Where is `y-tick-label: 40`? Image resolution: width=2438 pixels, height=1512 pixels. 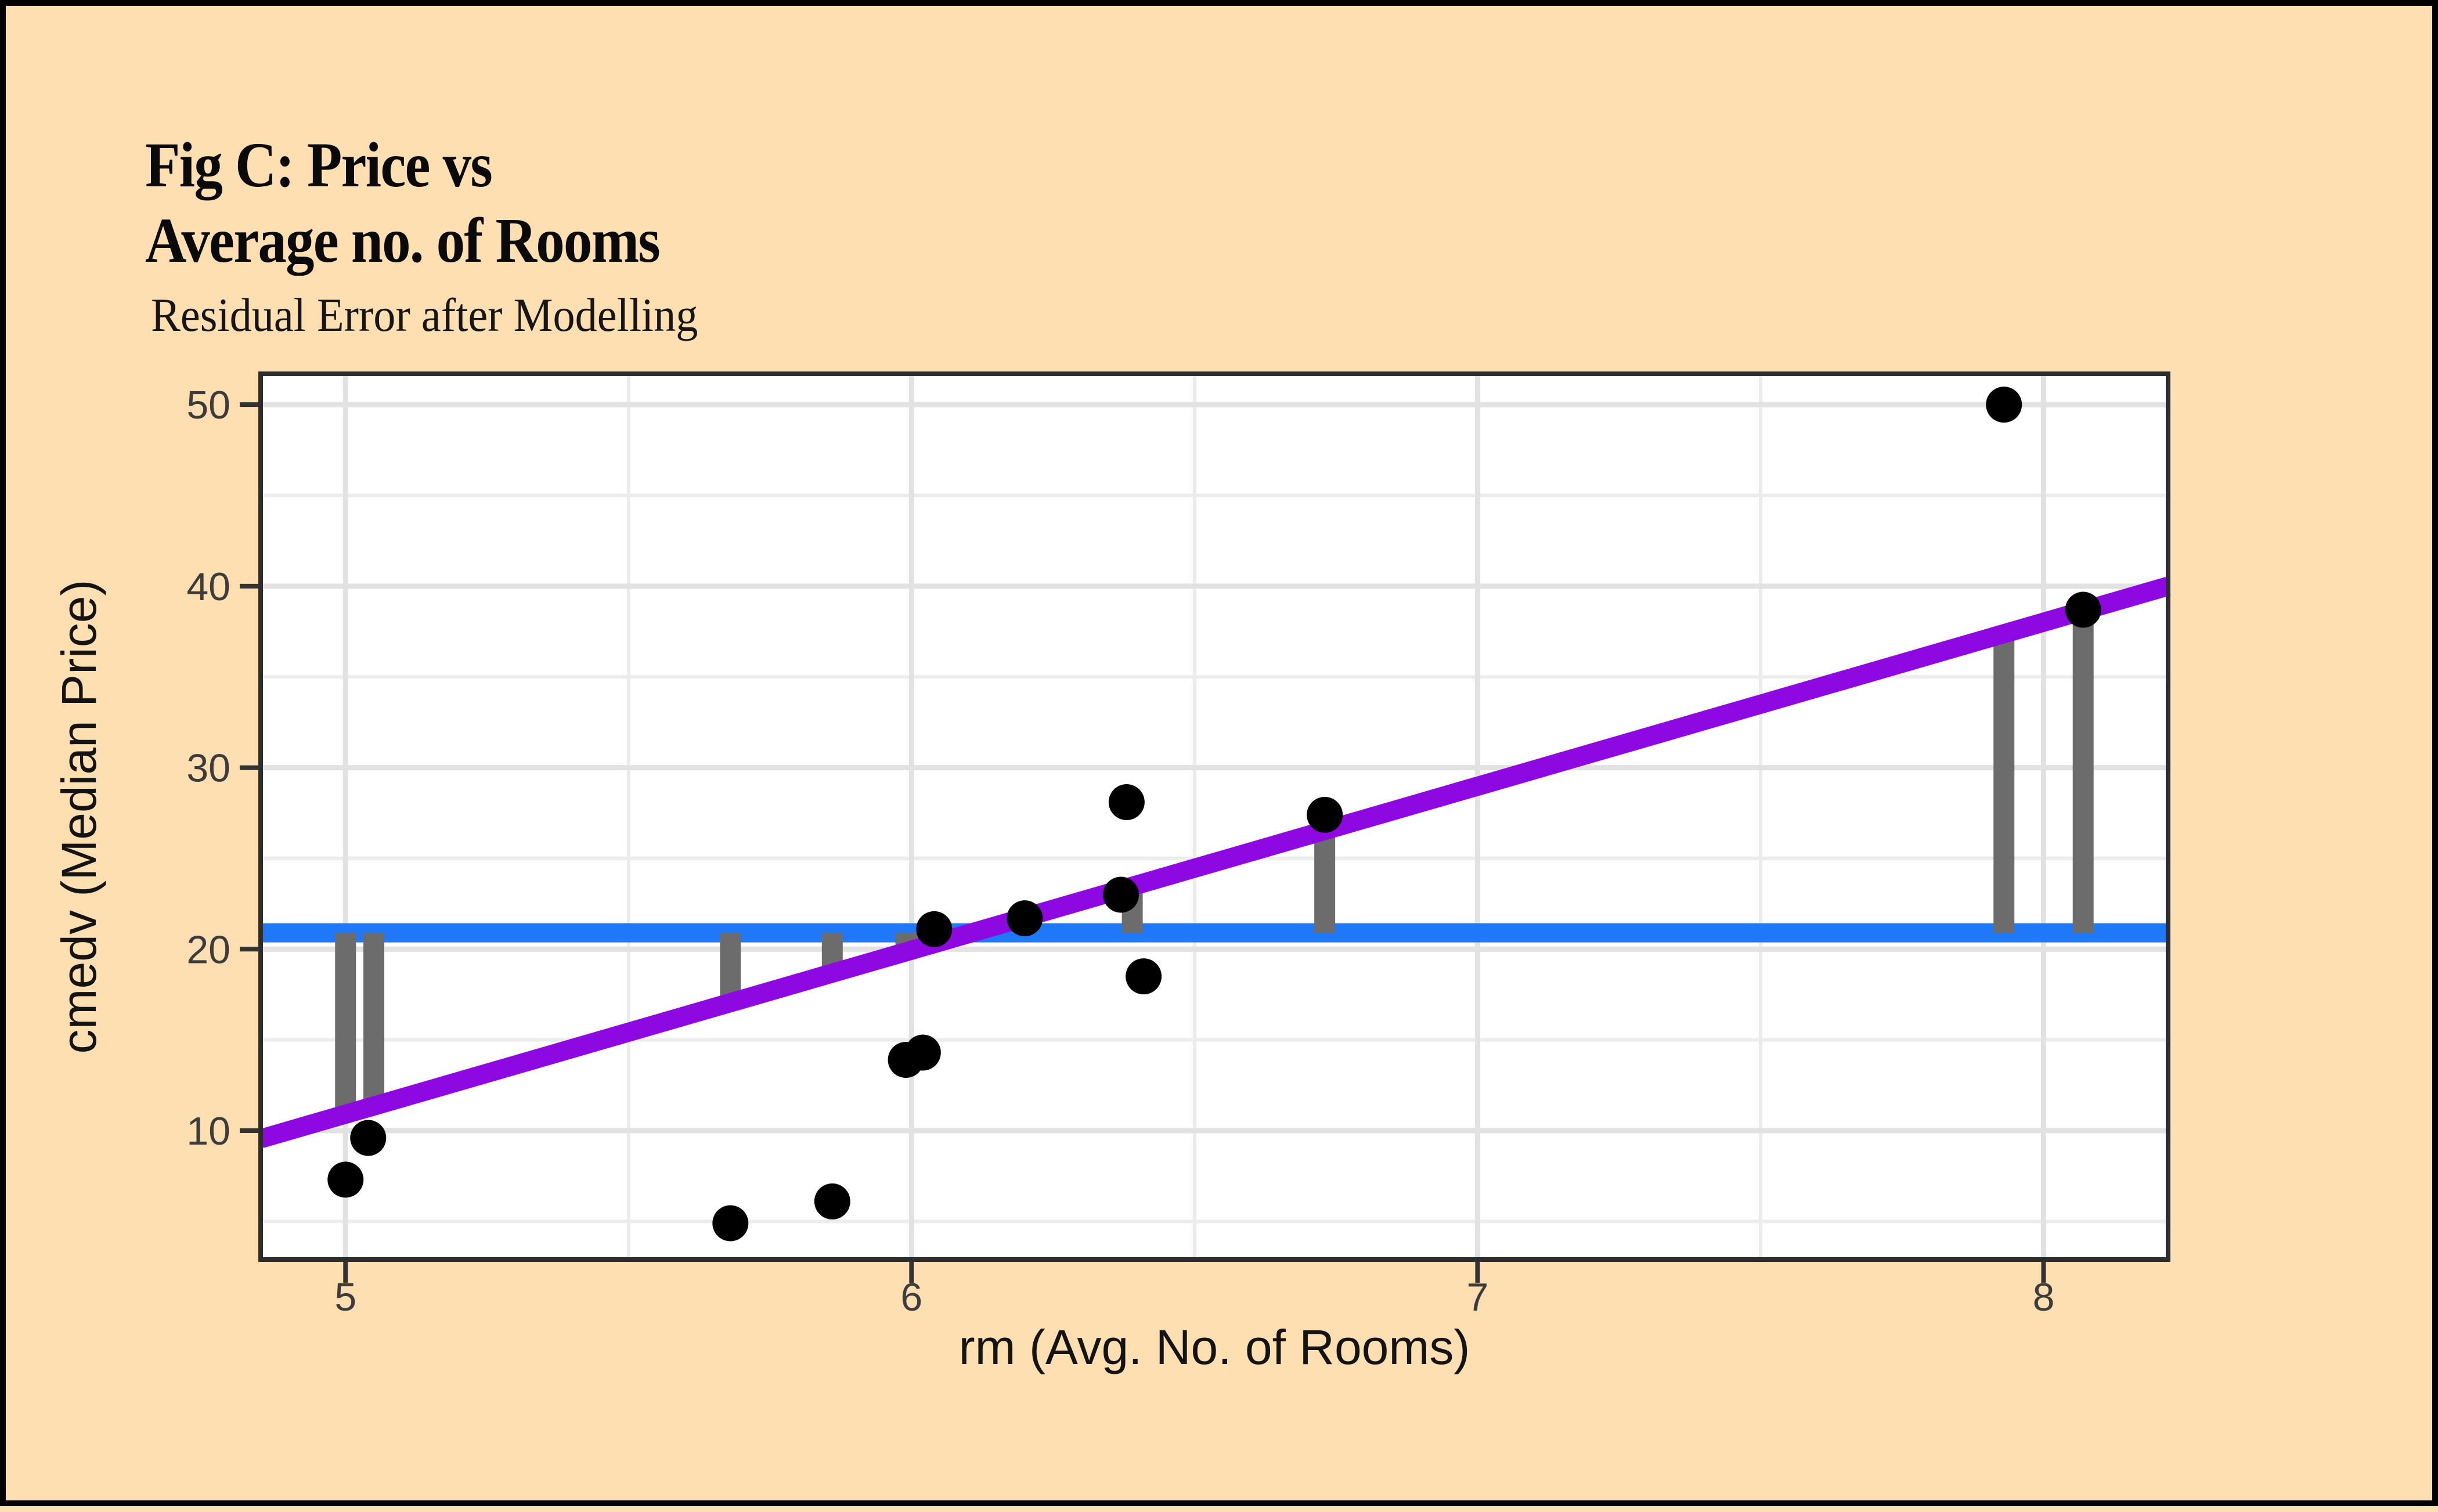
y-tick-label: 40 is located at coordinates (208, 587).